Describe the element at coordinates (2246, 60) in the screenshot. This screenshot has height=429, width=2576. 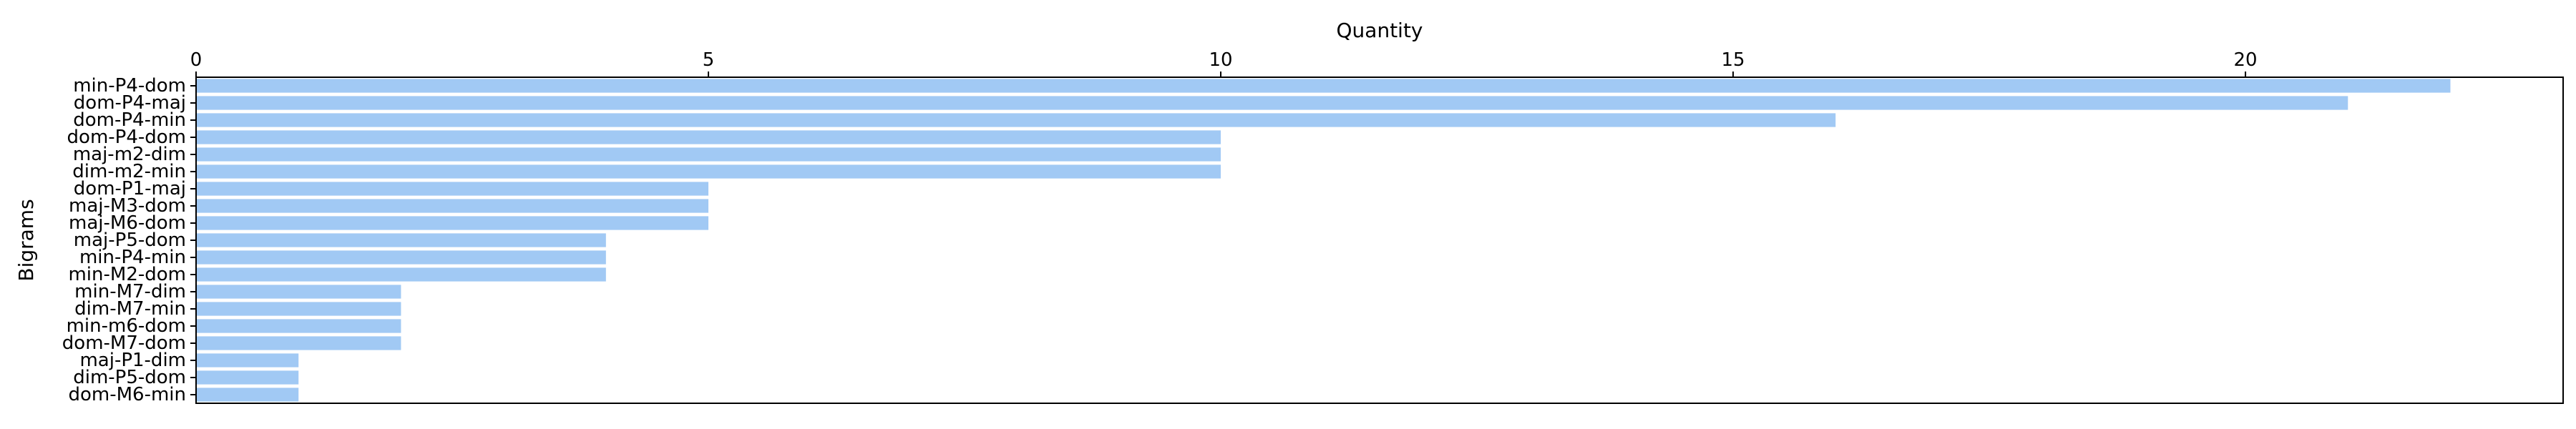
I see `x-tick-label: 20` at that location.